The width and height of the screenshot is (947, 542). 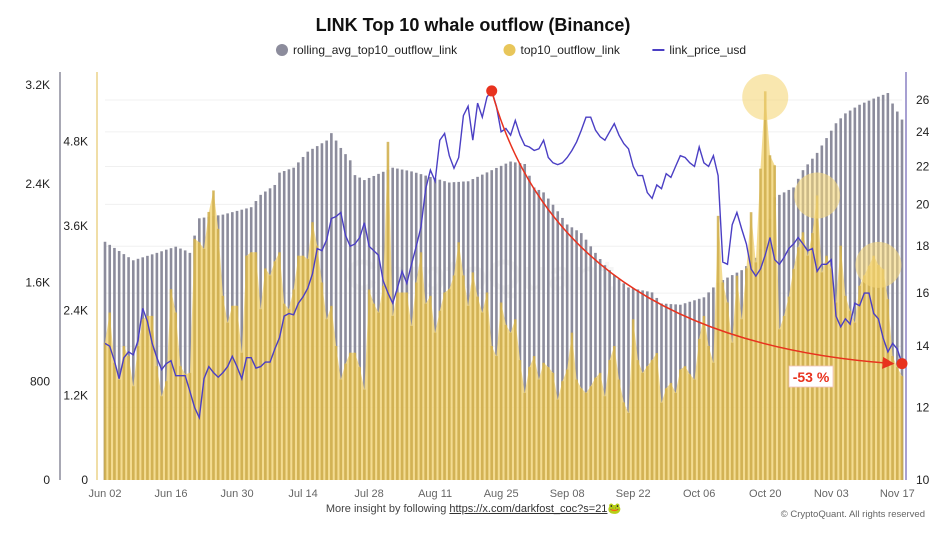 What do you see at coordinates (302, 494) in the screenshot?
I see `x-tick-label: Jul 14` at bounding box center [302, 494].